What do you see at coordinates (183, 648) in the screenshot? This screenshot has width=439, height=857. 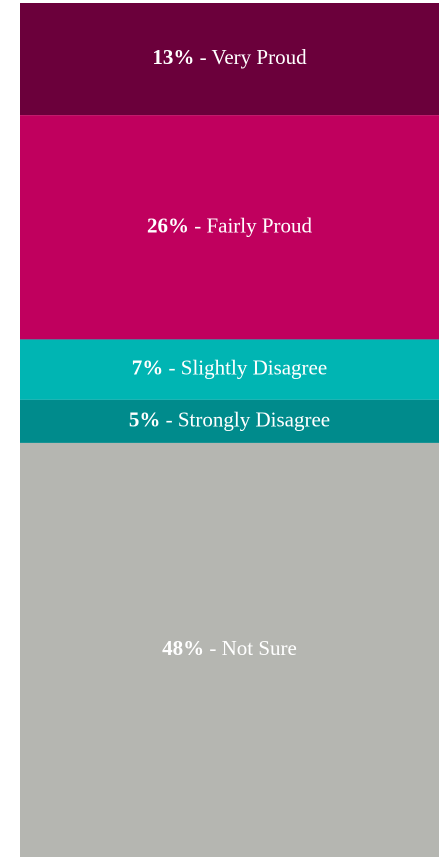 I see `value-label: 48%` at bounding box center [183, 648].